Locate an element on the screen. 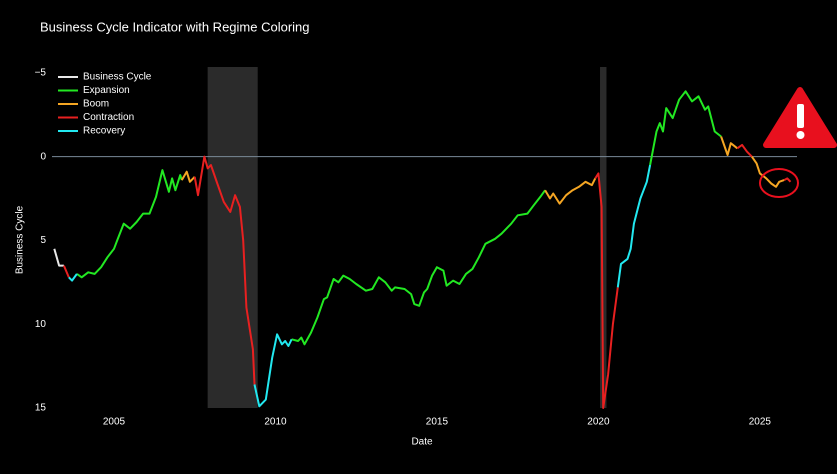  y-tick-label: 0 is located at coordinates (43, 156).